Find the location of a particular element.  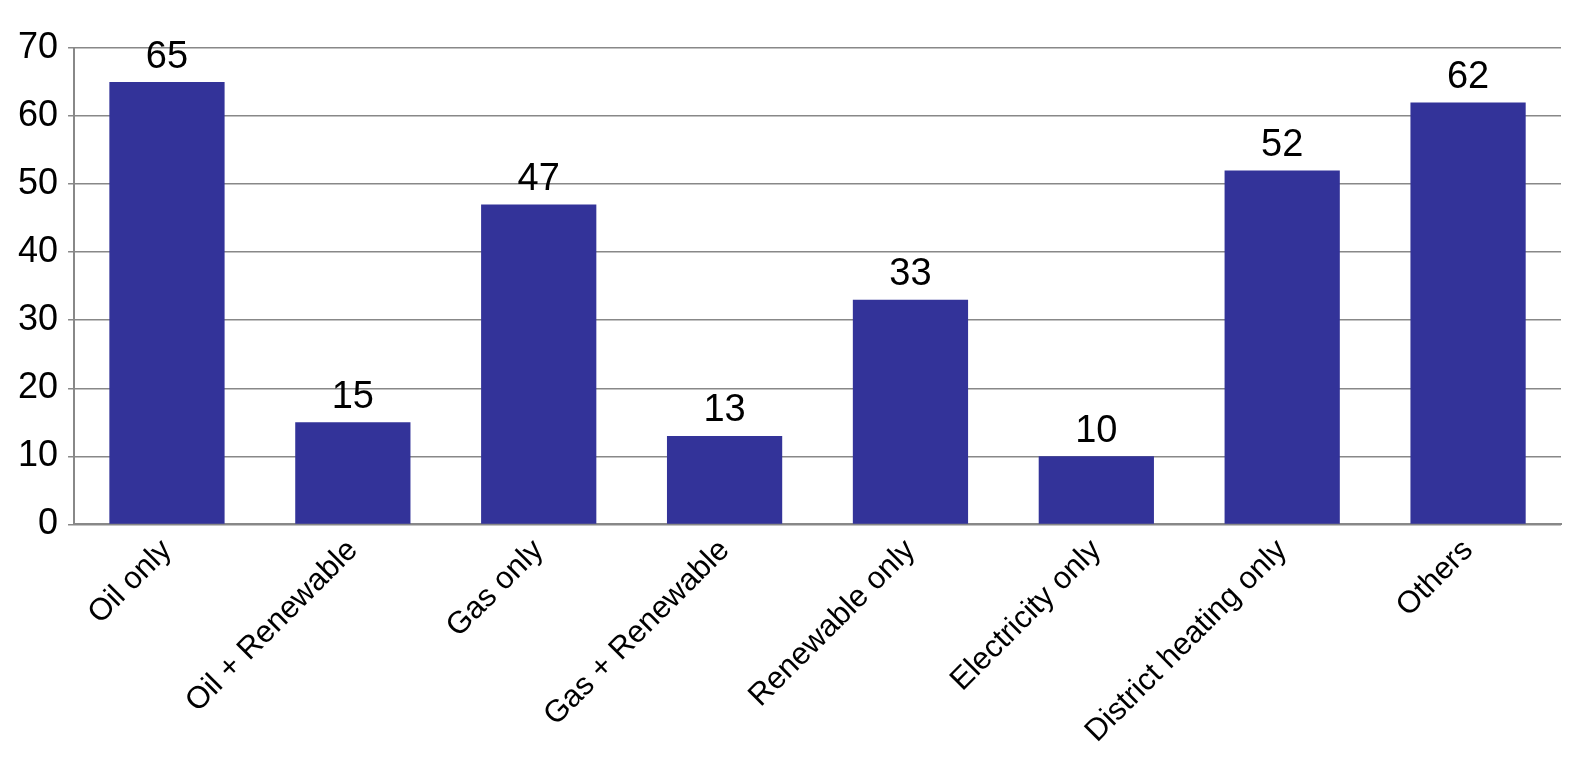

y-tick-label: 40 is located at coordinates (38, 250).